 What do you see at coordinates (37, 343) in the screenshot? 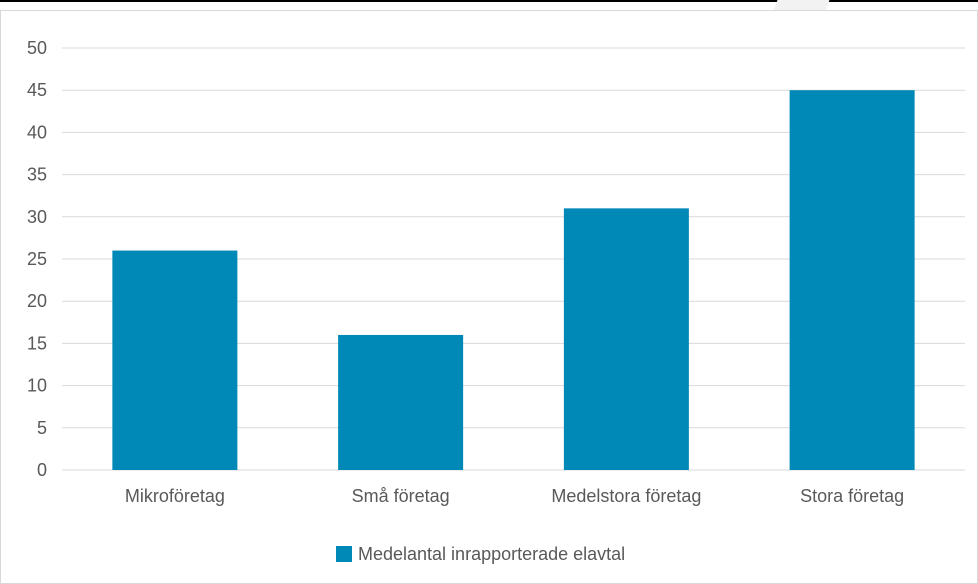
I see `y-tick-label: 15` at bounding box center [37, 343].